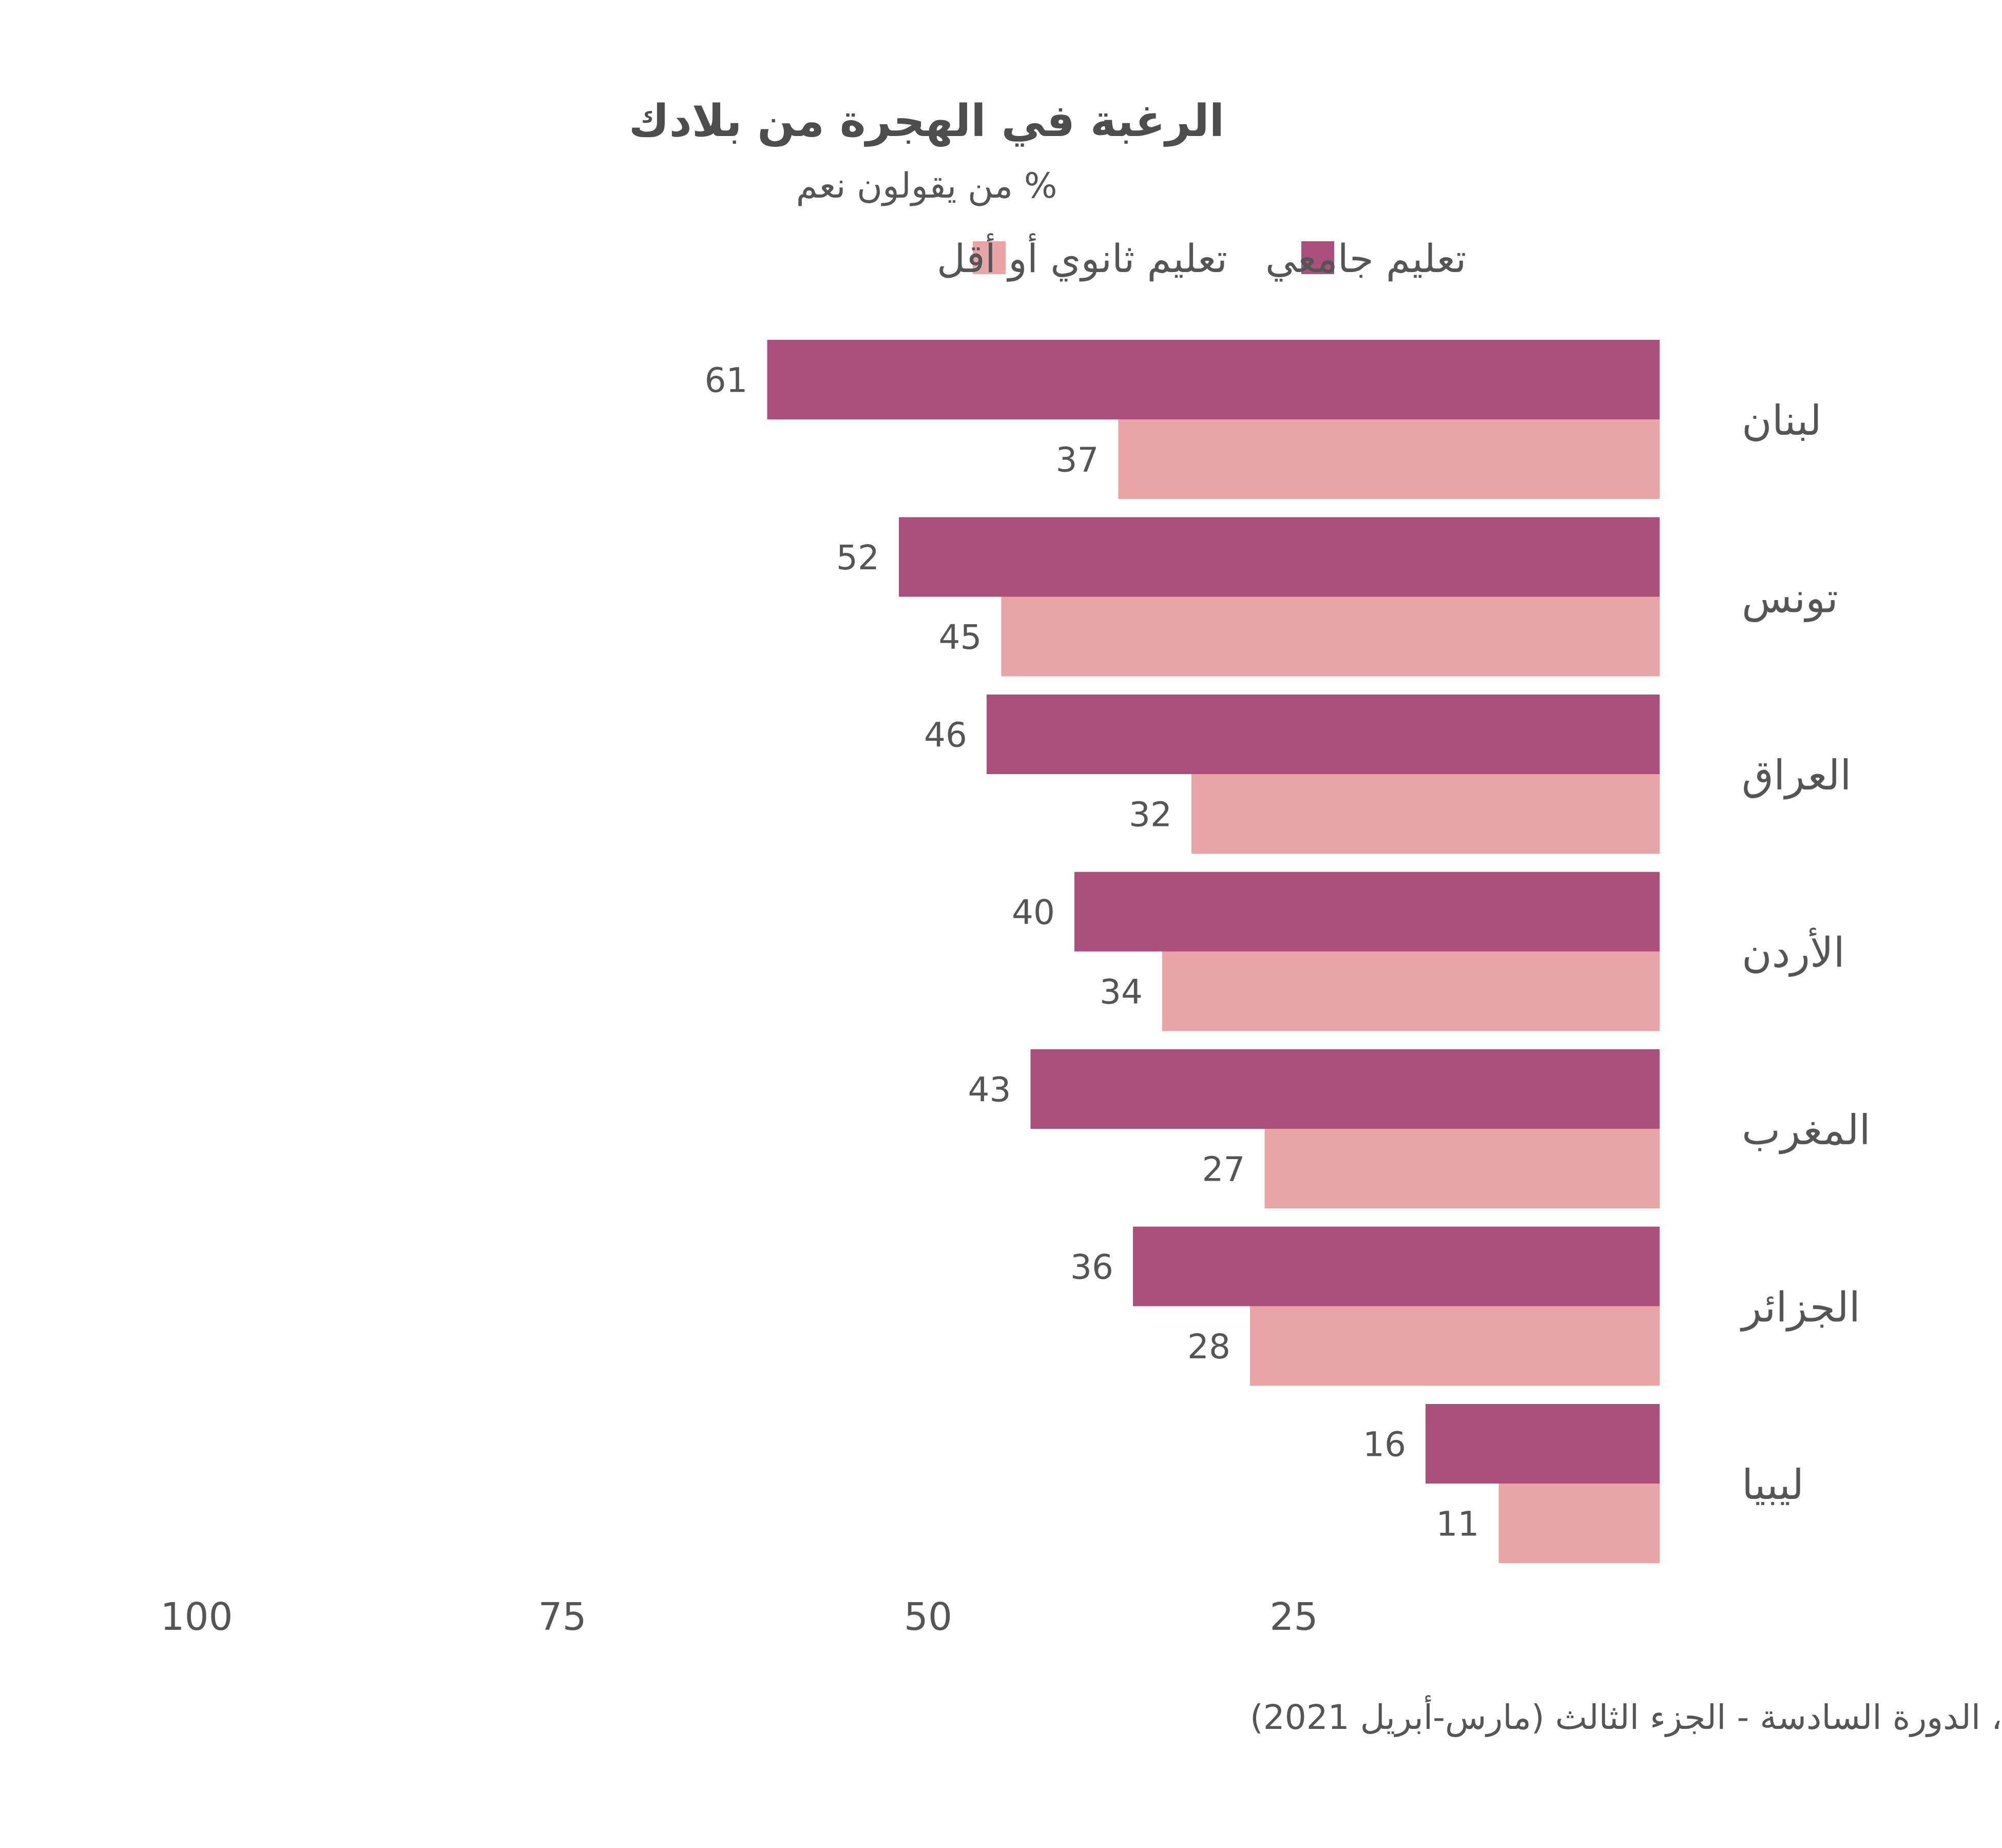  I want to click on x-tick-label: 100, so click(196, 1617).